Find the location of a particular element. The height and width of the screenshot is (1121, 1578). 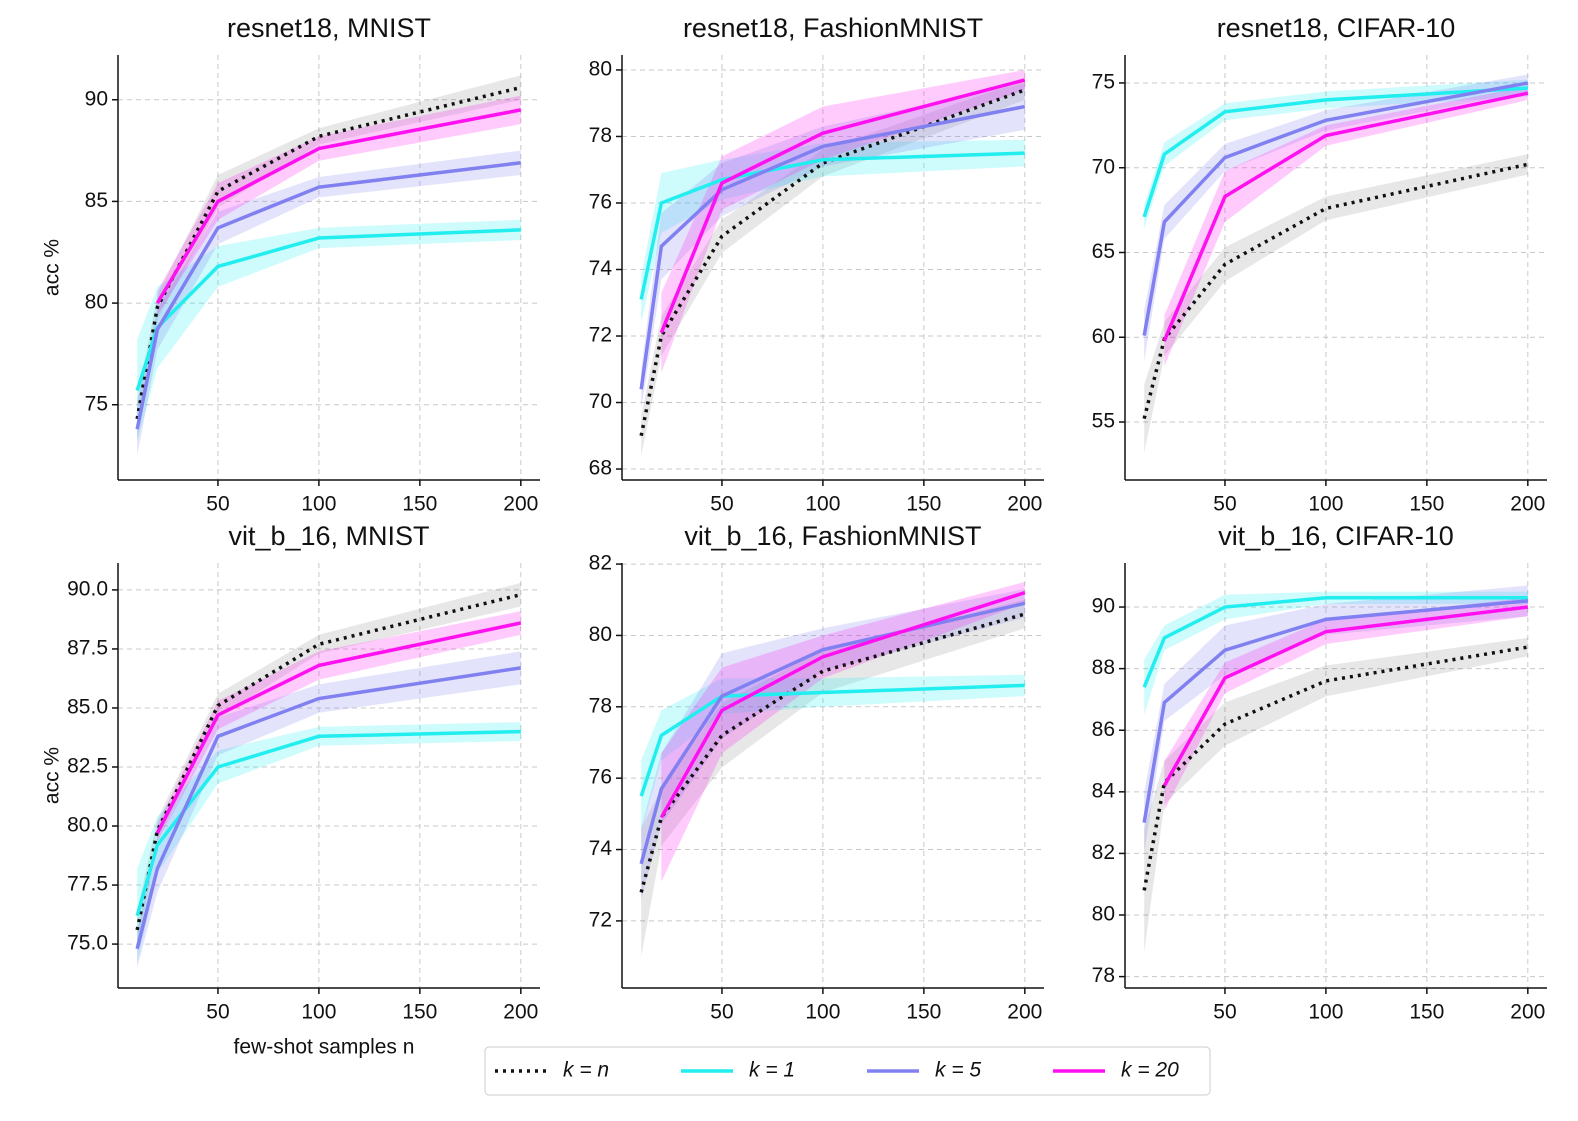

subplot-title: vit_b_16, FashionMNIST is located at coordinates (832, 536).